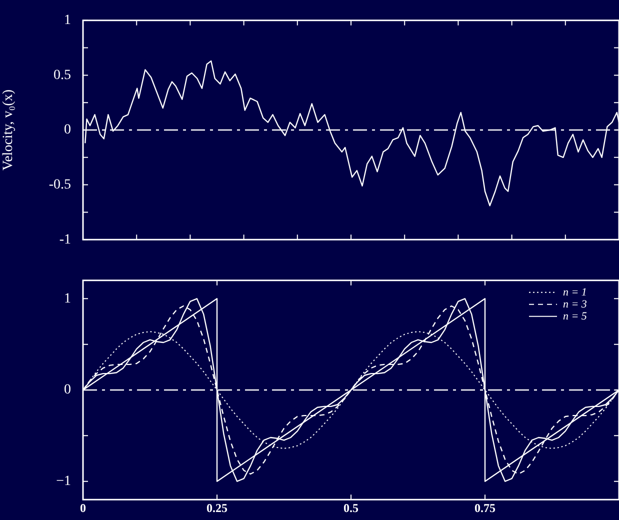 This screenshot has height=520, width=619. I want to click on y-tick-label: −1, so click(63, 482).